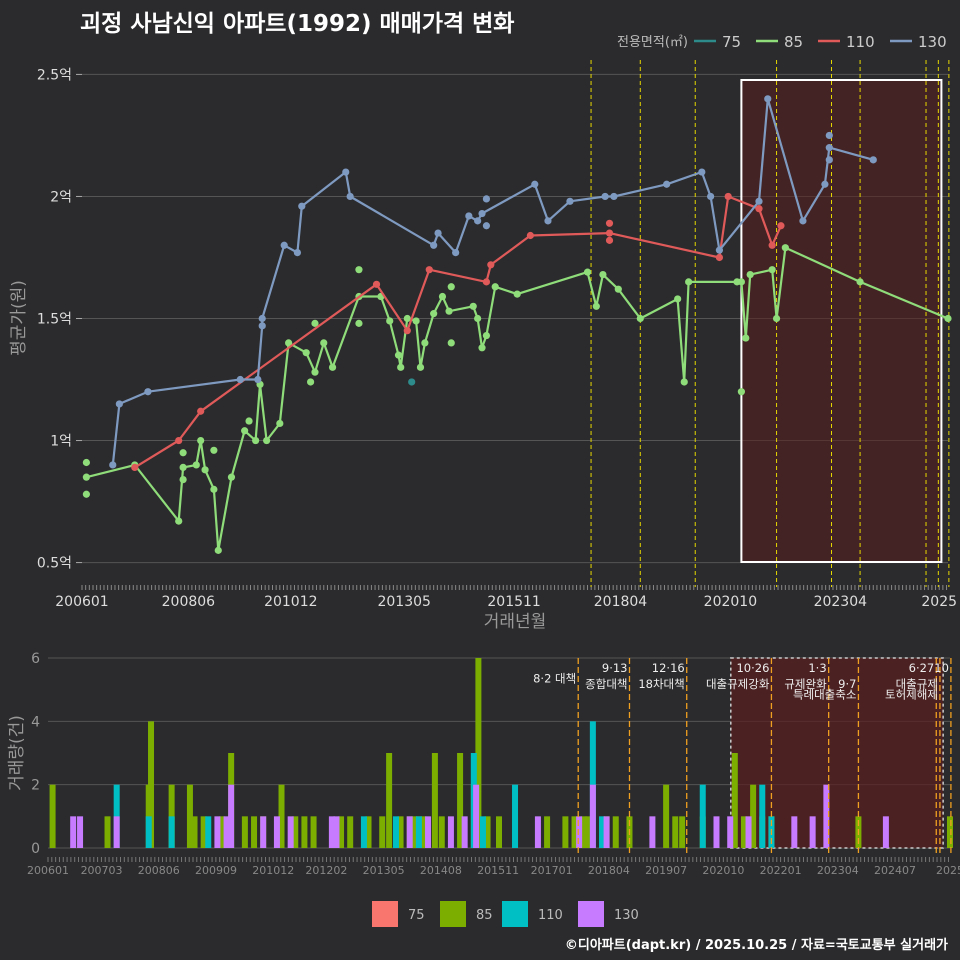  I want to click on bar-x-tick-label: 201804, so click(609, 870).